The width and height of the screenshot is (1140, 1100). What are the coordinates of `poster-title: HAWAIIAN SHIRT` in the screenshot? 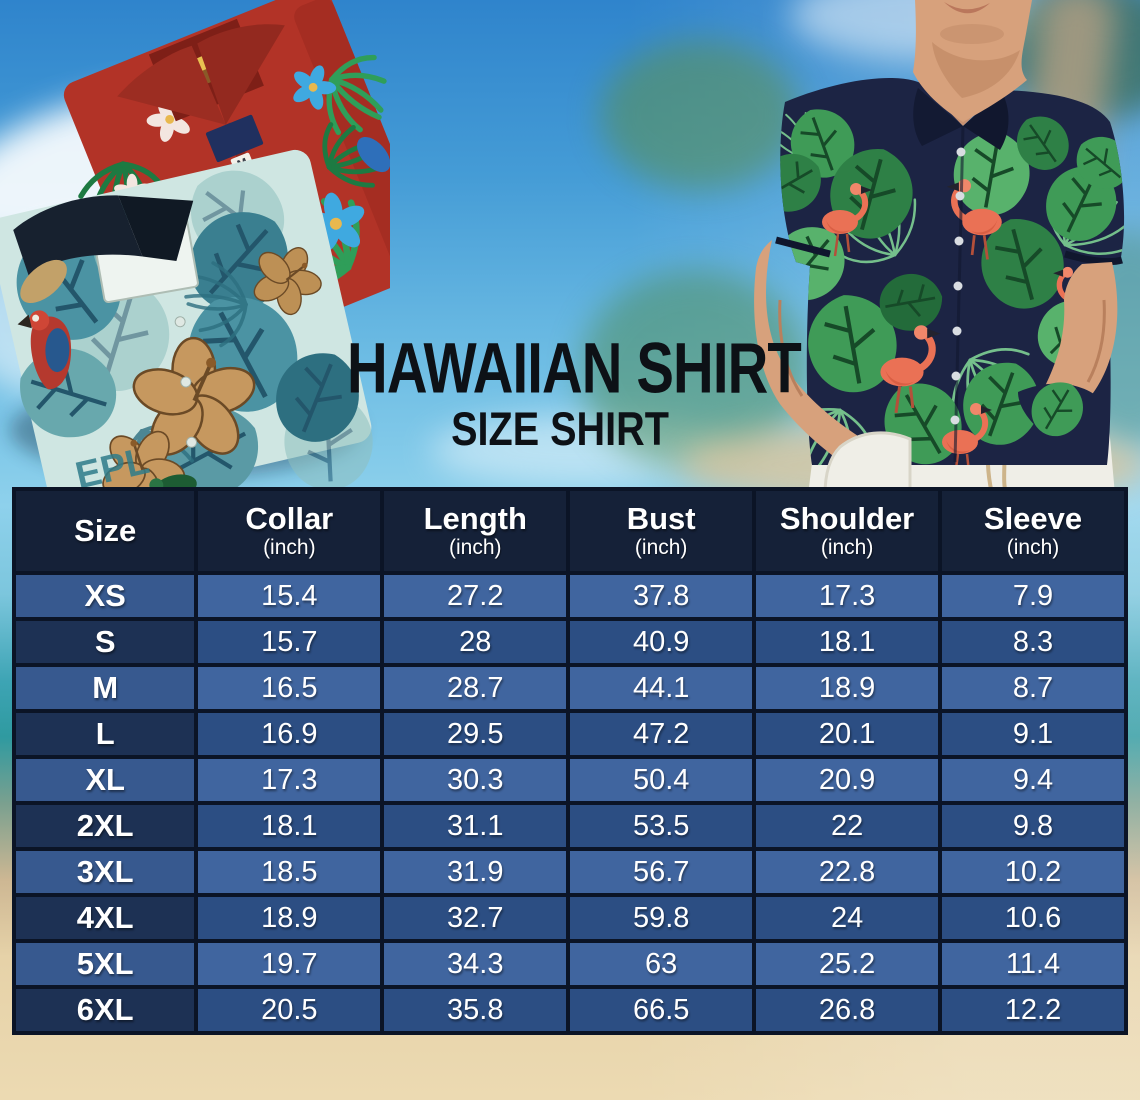 It's located at (574, 368).